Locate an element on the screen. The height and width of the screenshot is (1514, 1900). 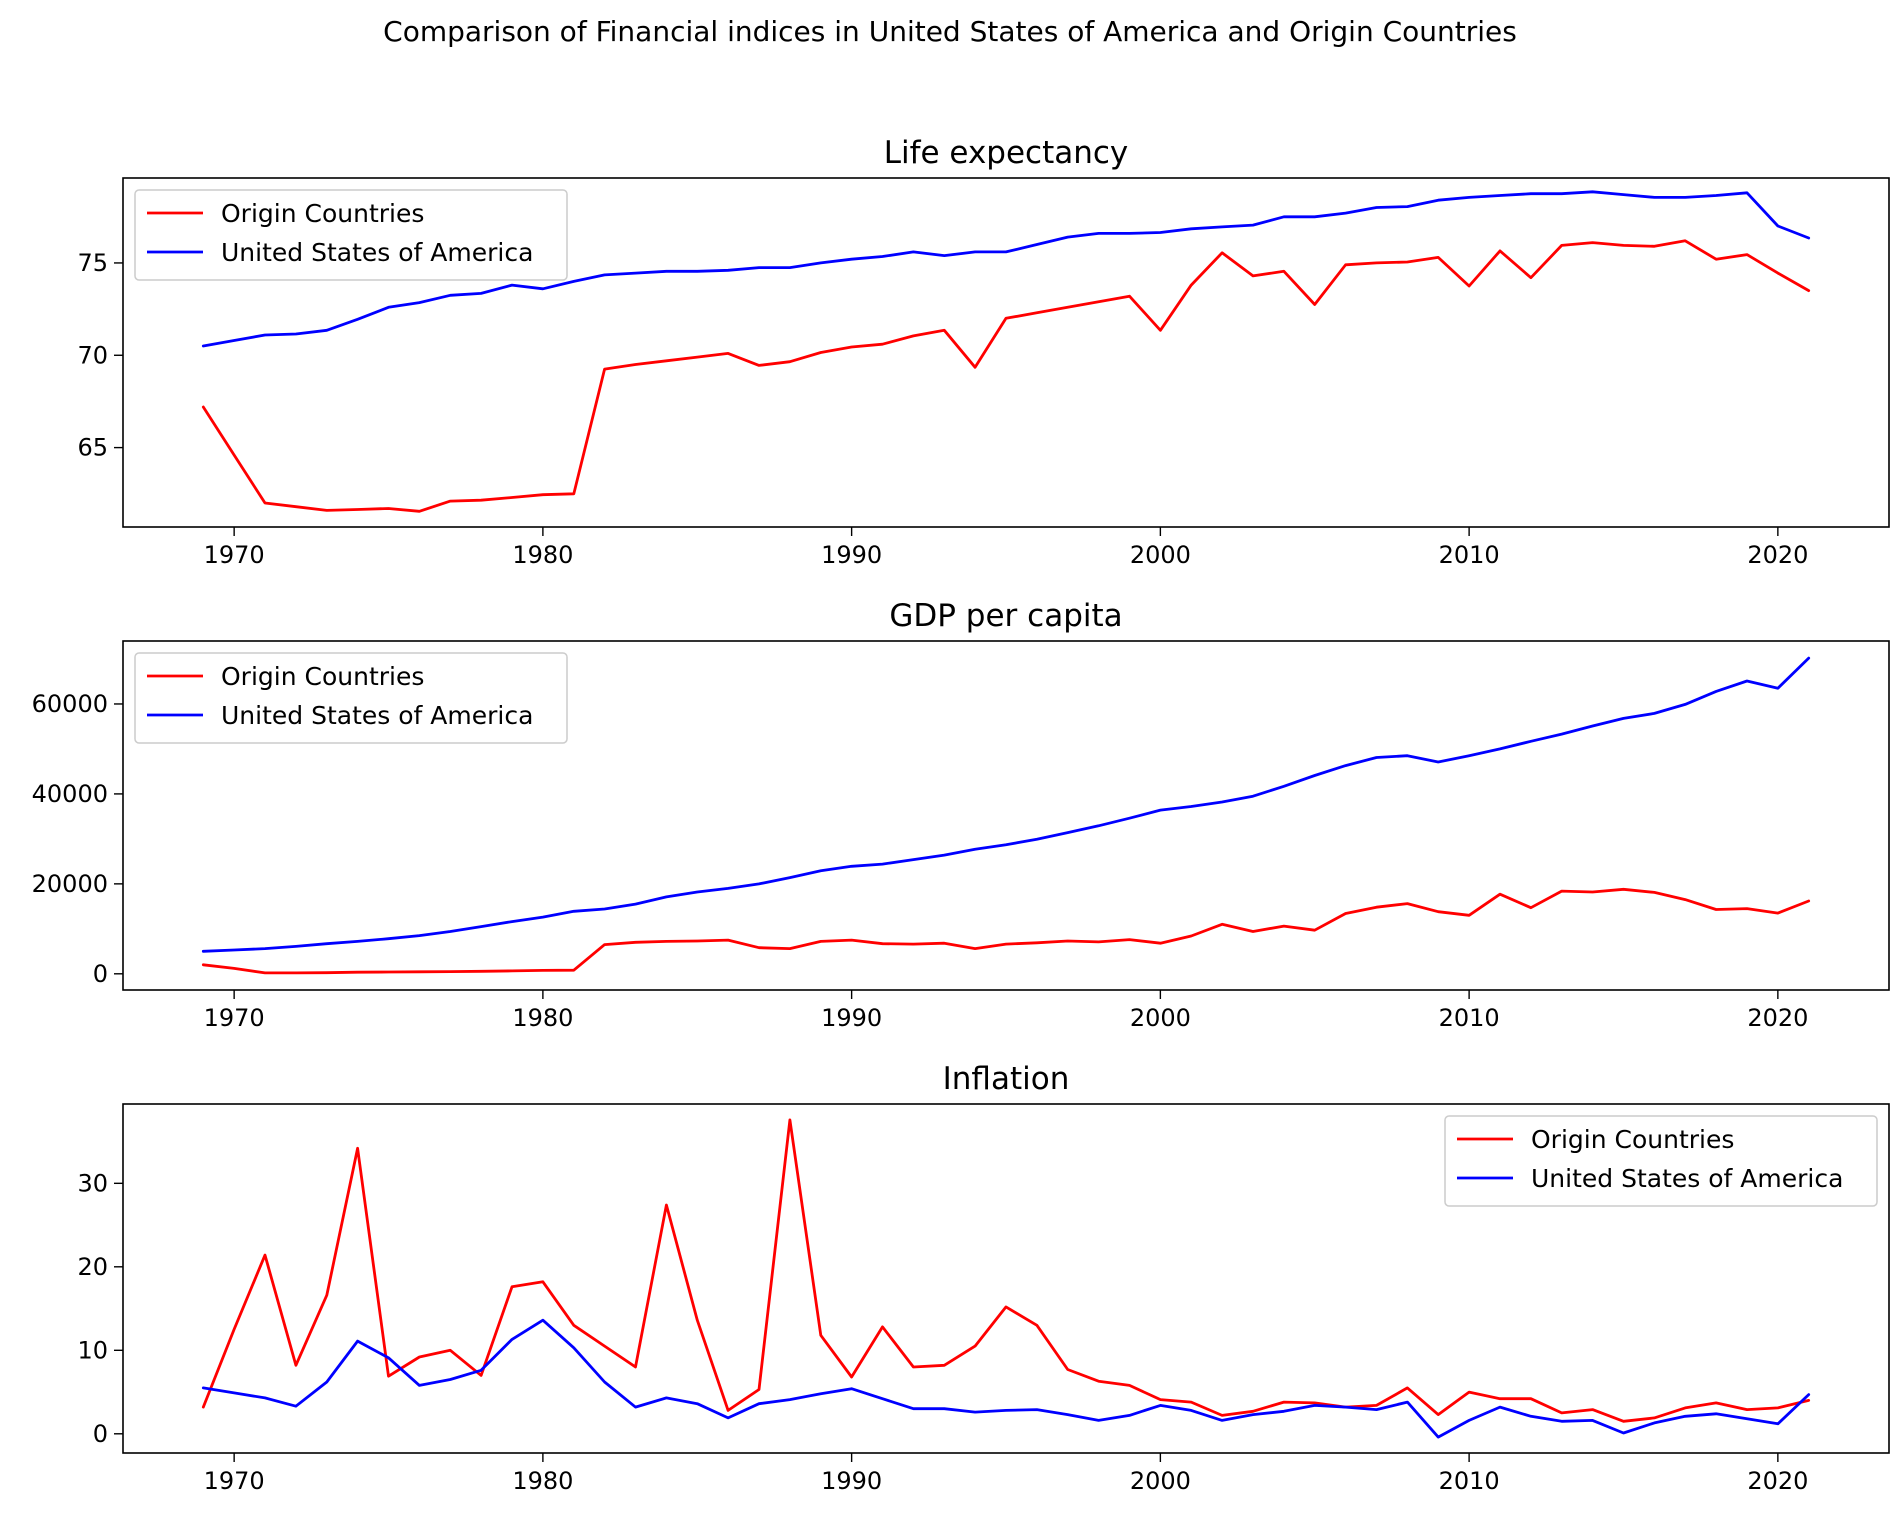
y-tick-label: 70 is located at coordinates (92, 355).